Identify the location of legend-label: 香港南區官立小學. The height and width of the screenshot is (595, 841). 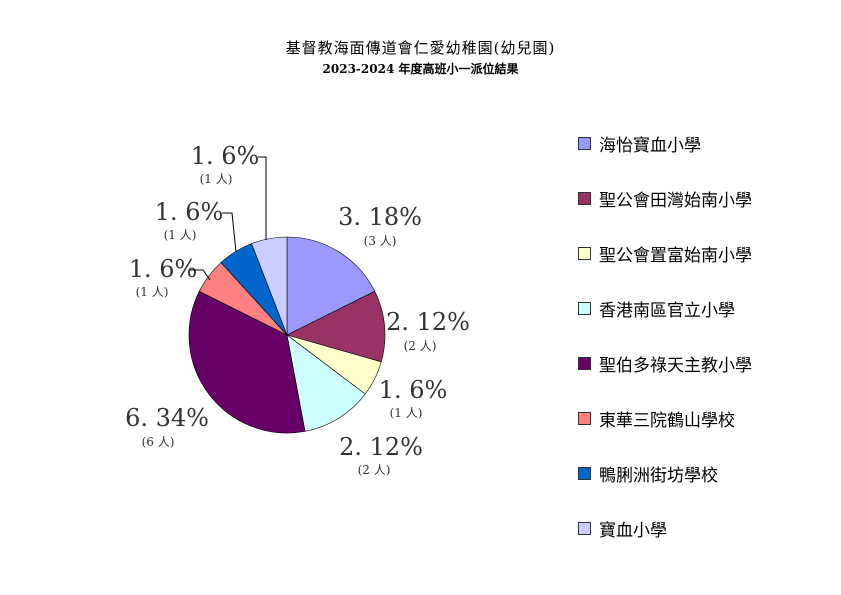
(667, 311).